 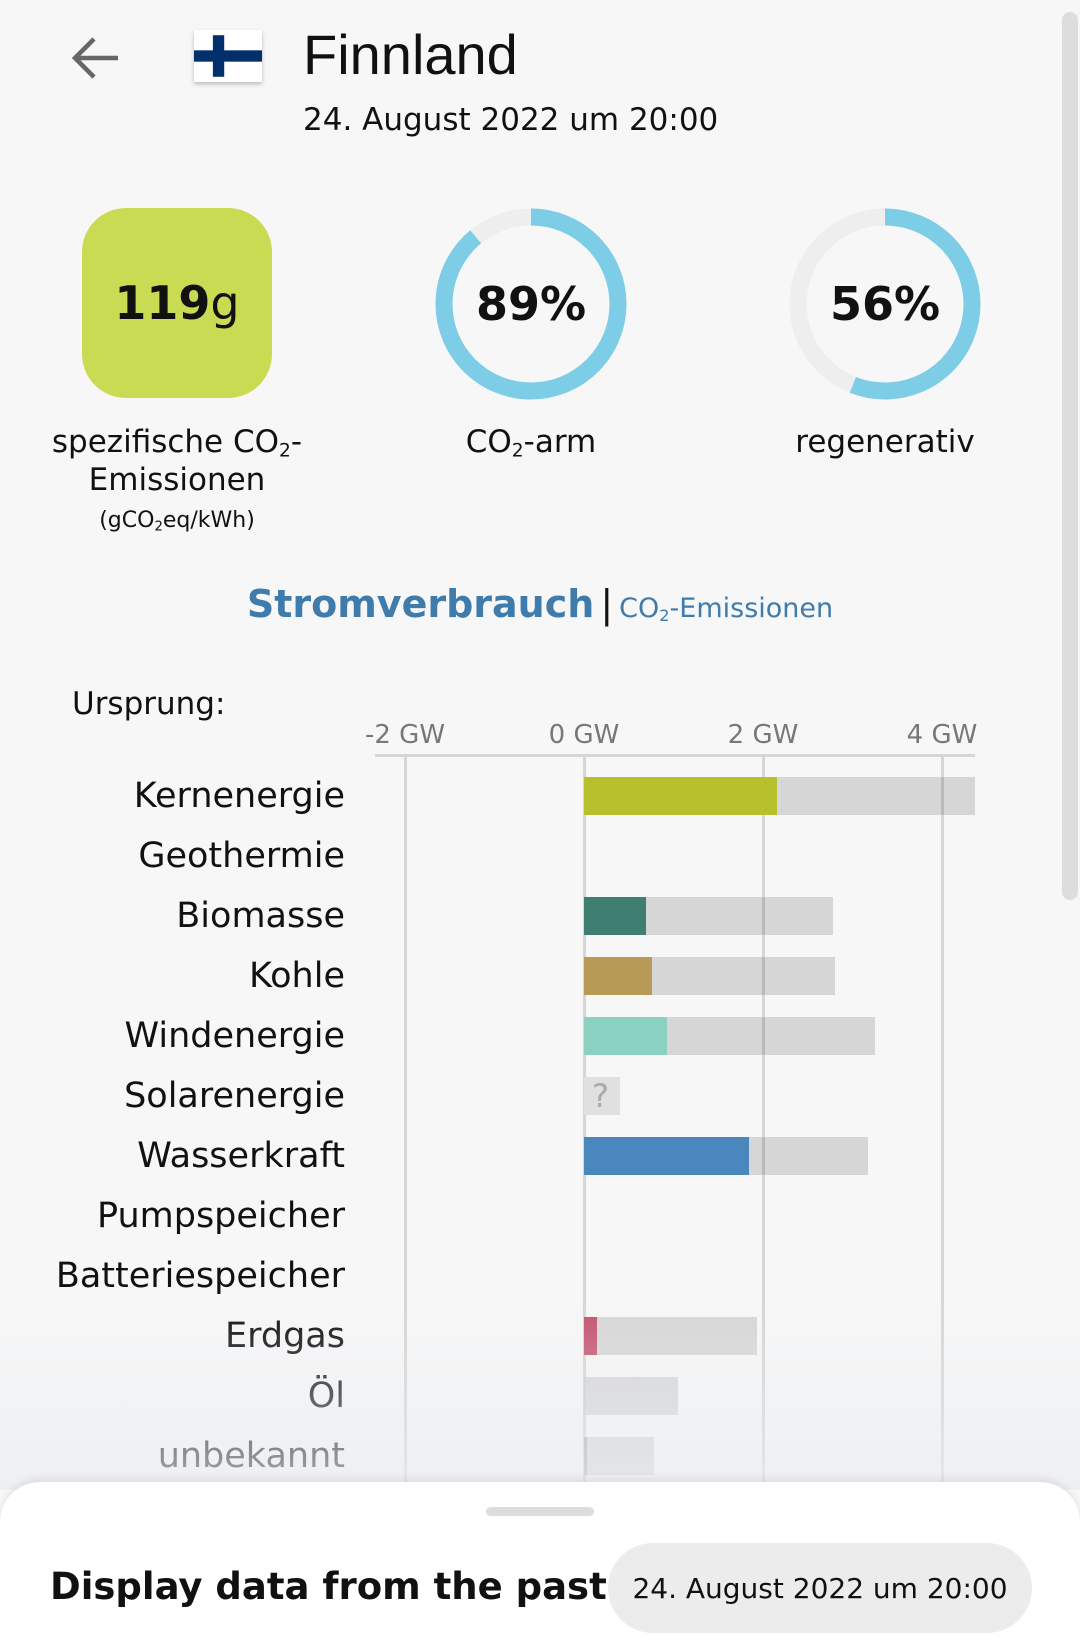 I want to click on intensity-label: spezifische CO2- Emissionen, so click(x=177, y=461).